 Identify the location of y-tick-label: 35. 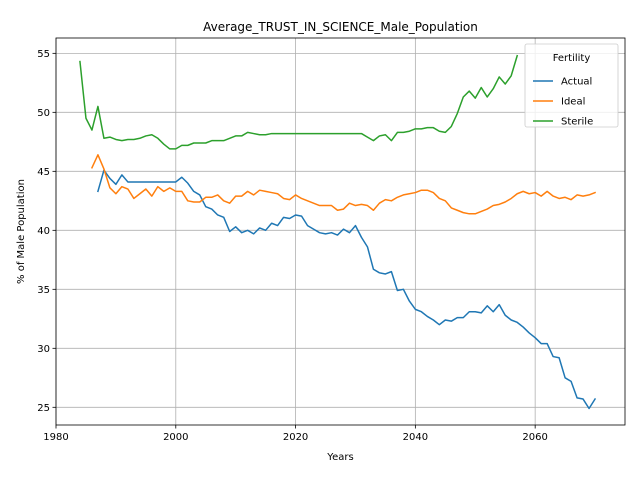
(43, 290).